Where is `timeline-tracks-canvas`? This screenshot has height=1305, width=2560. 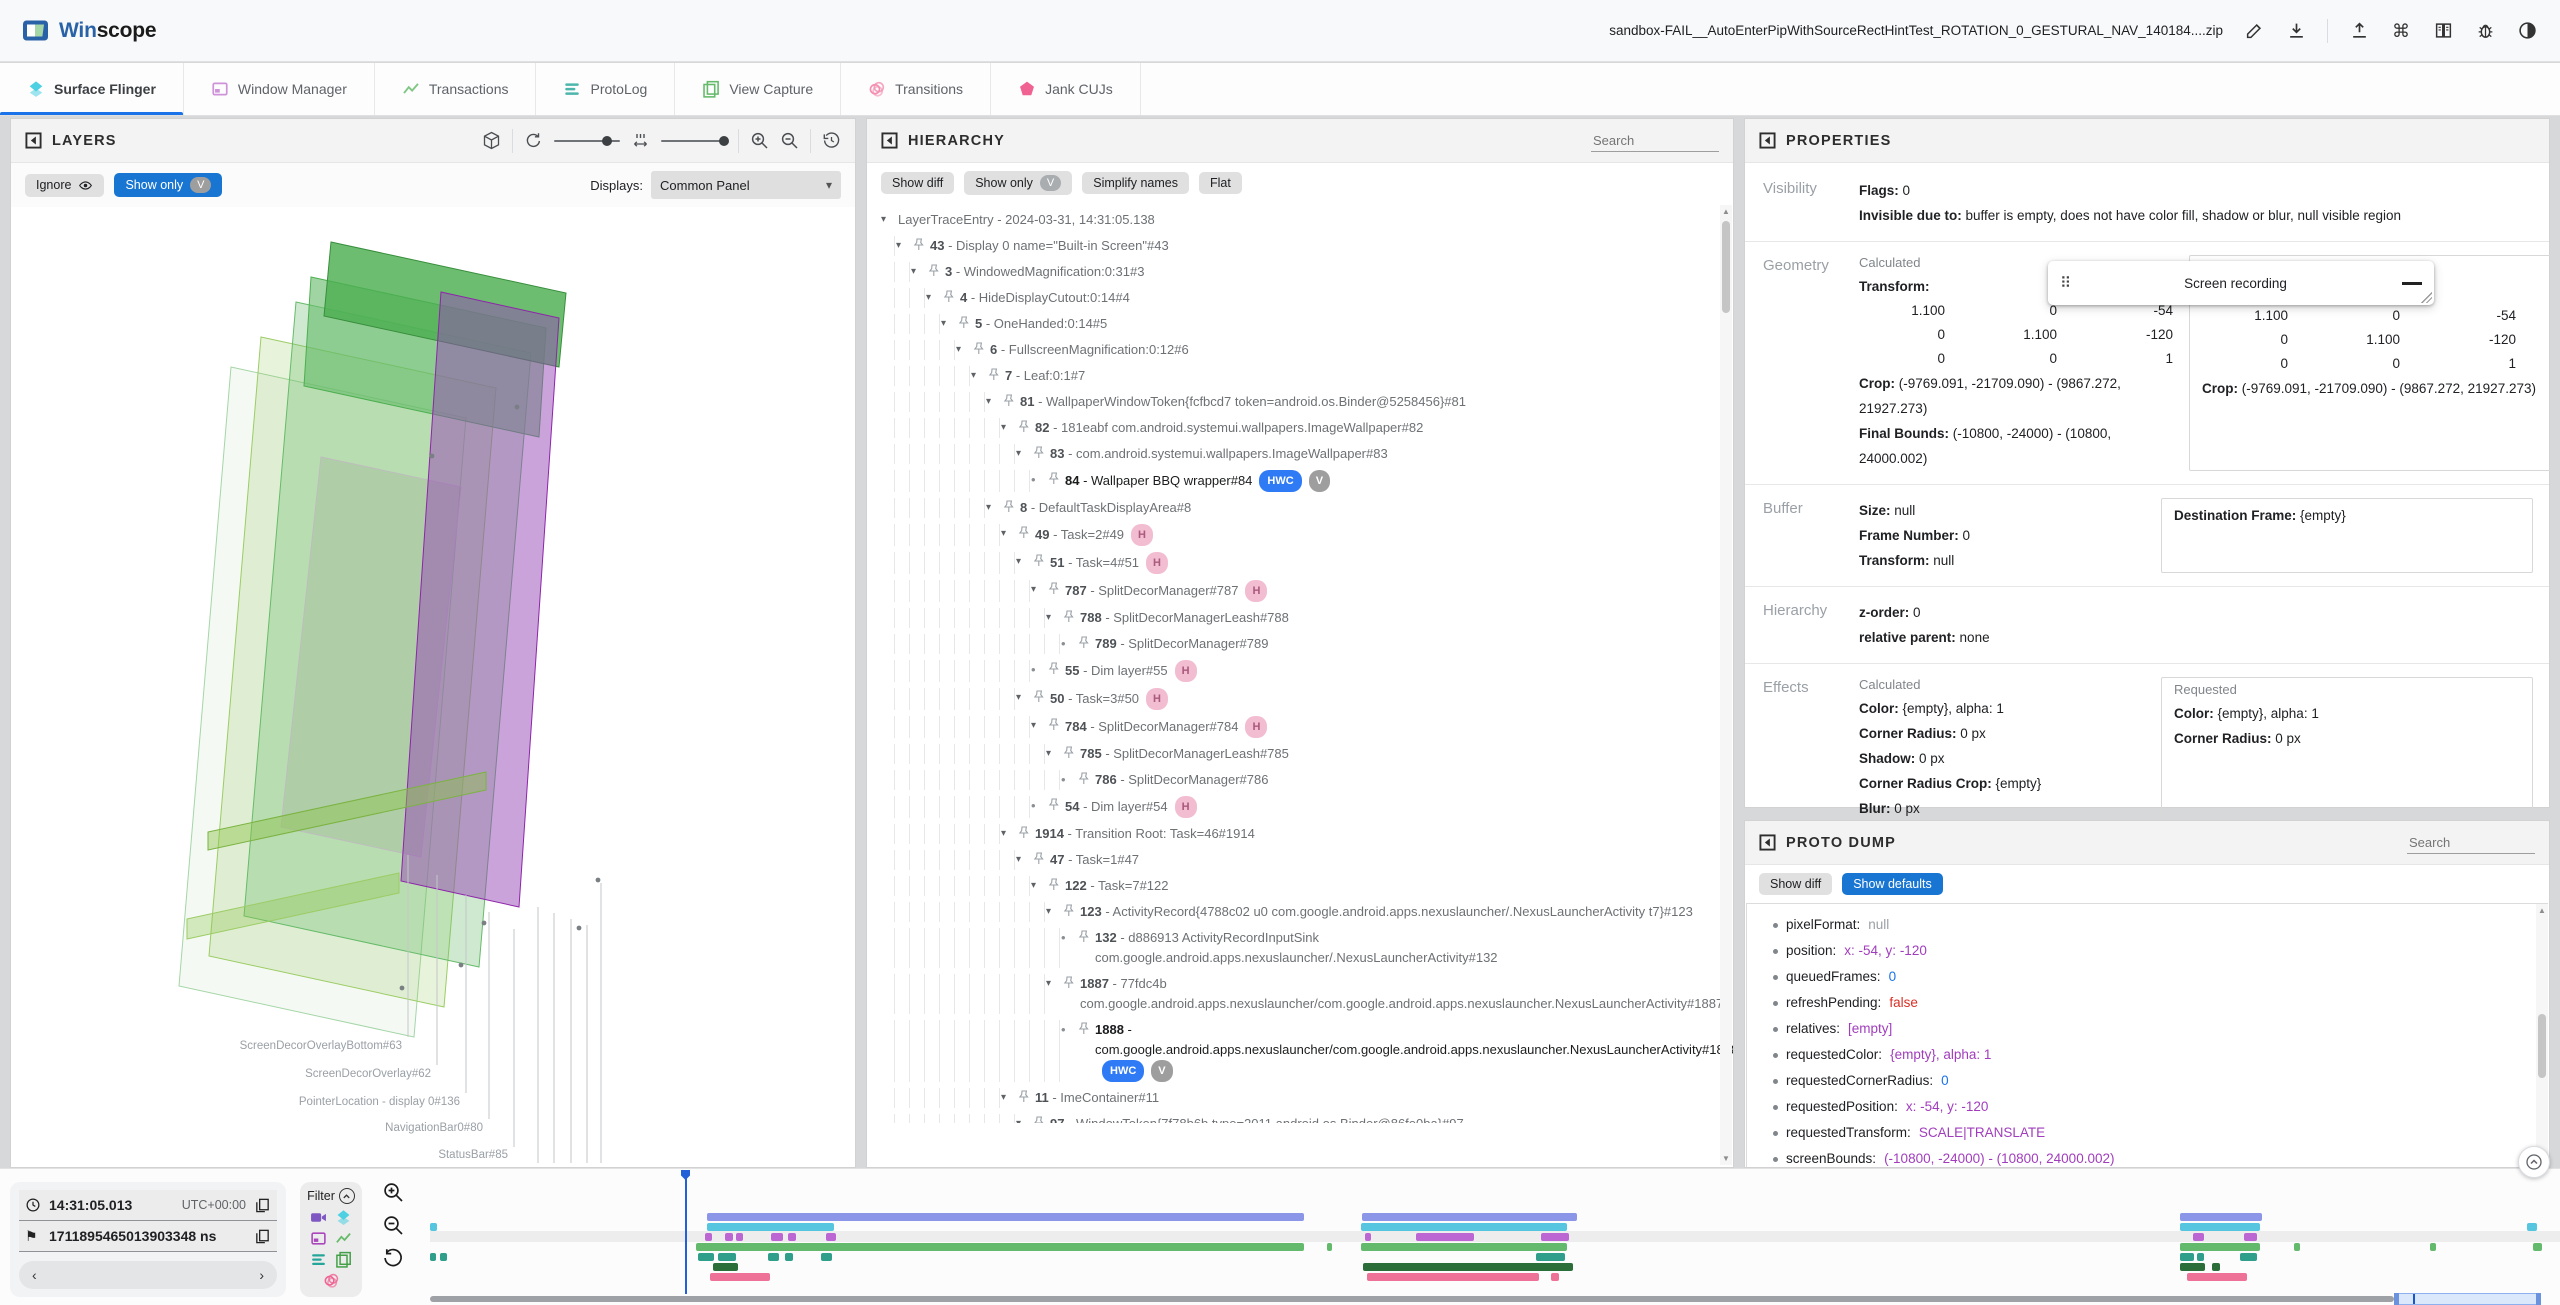
timeline-tracks-canvas is located at coordinates (1495, 1237).